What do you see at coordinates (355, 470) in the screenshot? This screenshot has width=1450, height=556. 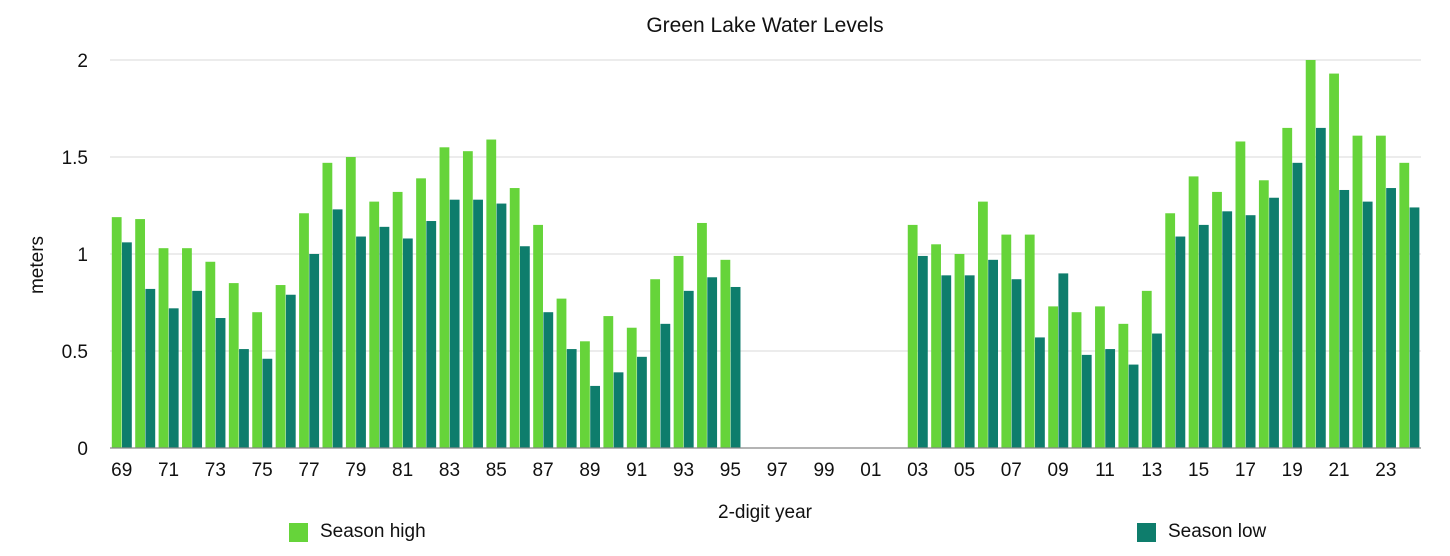 I see `x-tick-label: 79` at bounding box center [355, 470].